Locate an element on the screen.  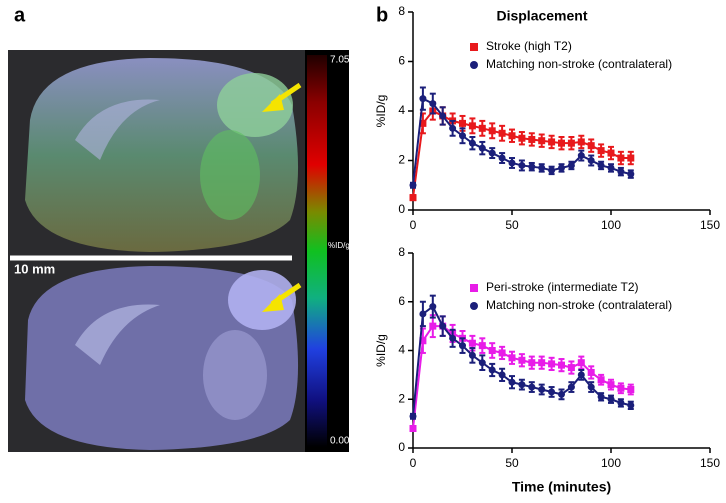
y-tick-label: 2 is located at coordinates (401, 398).